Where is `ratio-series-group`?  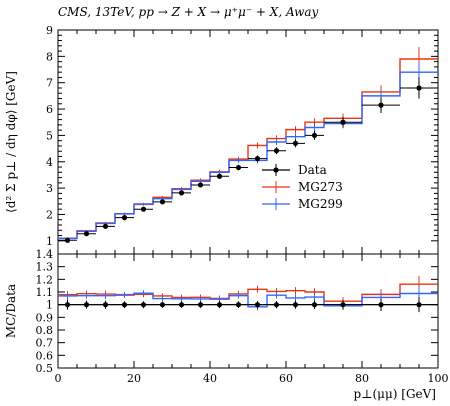
ratio-series-group is located at coordinates (248, 294).